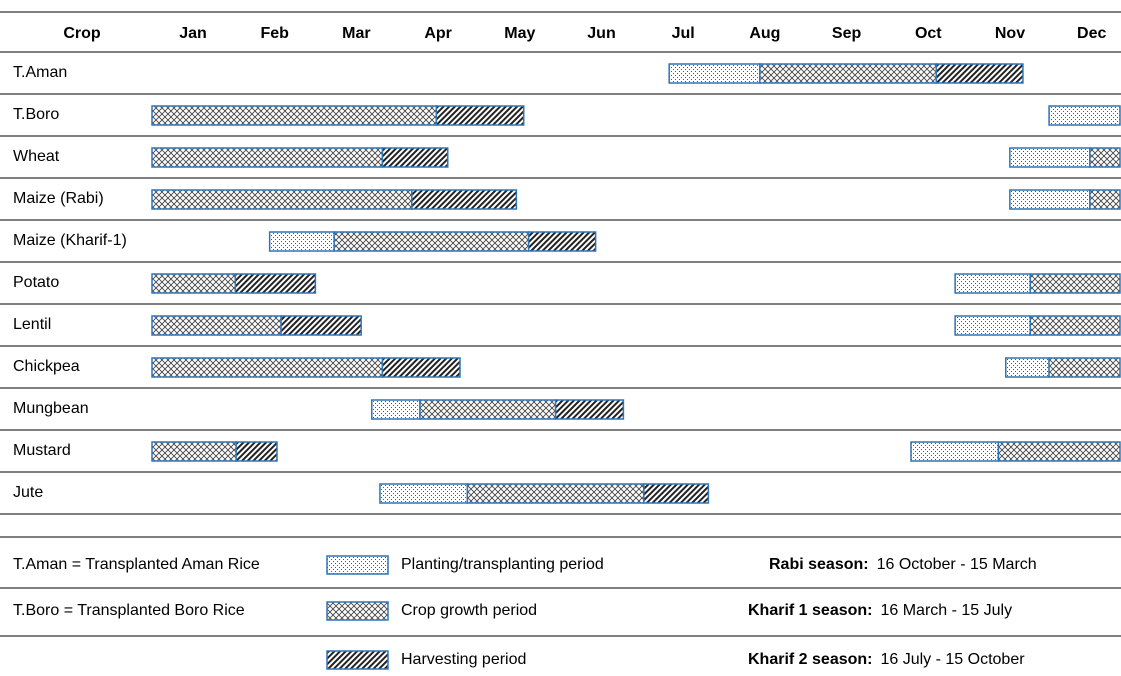 The image size is (1121, 676). Describe the element at coordinates (70, 240) in the screenshot. I see `crop-name: Maize (Kharif-1)` at that location.